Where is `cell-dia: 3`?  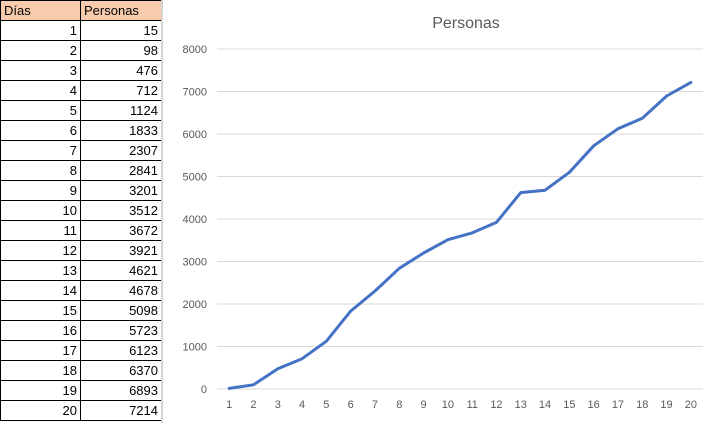
cell-dia: 3 is located at coordinates (40, 70).